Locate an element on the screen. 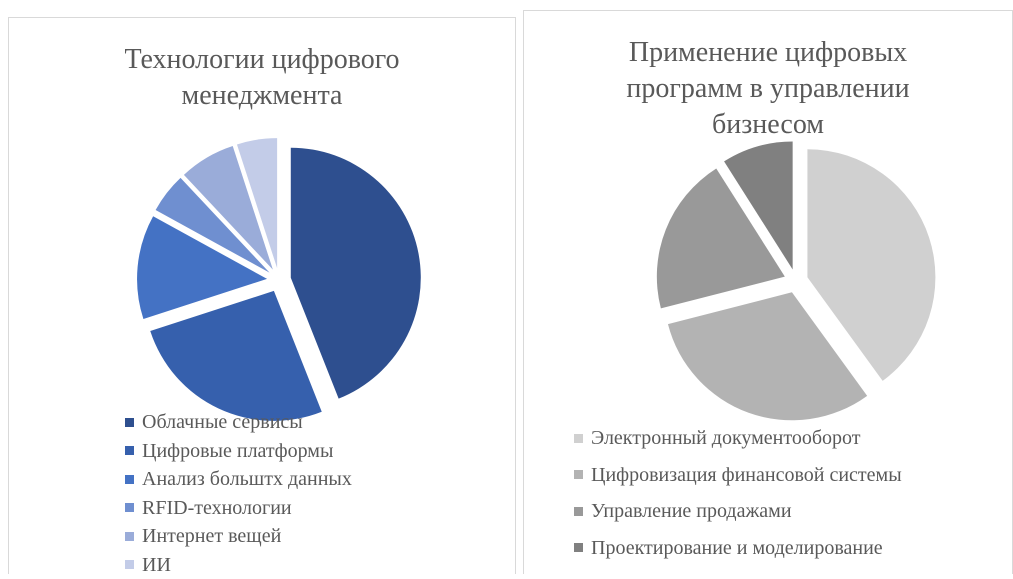 Image resolution: width=1013 pixels, height=579 pixels. legend-label: Цифровизация финансовой системы is located at coordinates (746, 475).